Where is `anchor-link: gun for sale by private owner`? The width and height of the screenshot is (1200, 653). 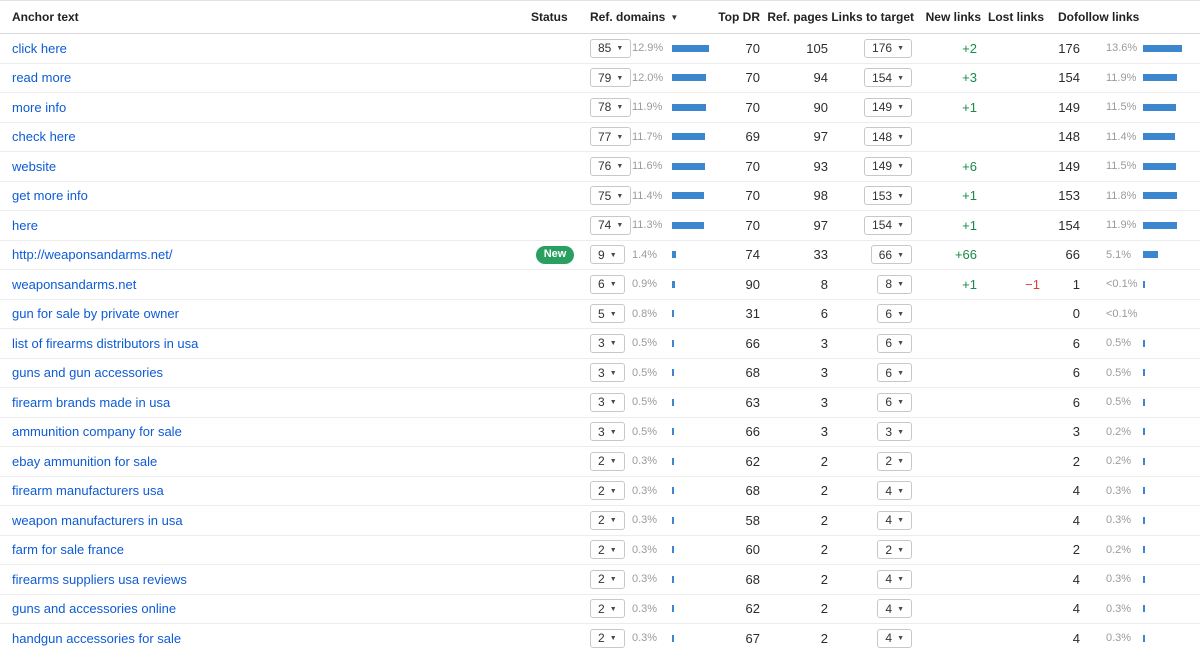 anchor-link: gun for sale by private owner is located at coordinates (95, 314).